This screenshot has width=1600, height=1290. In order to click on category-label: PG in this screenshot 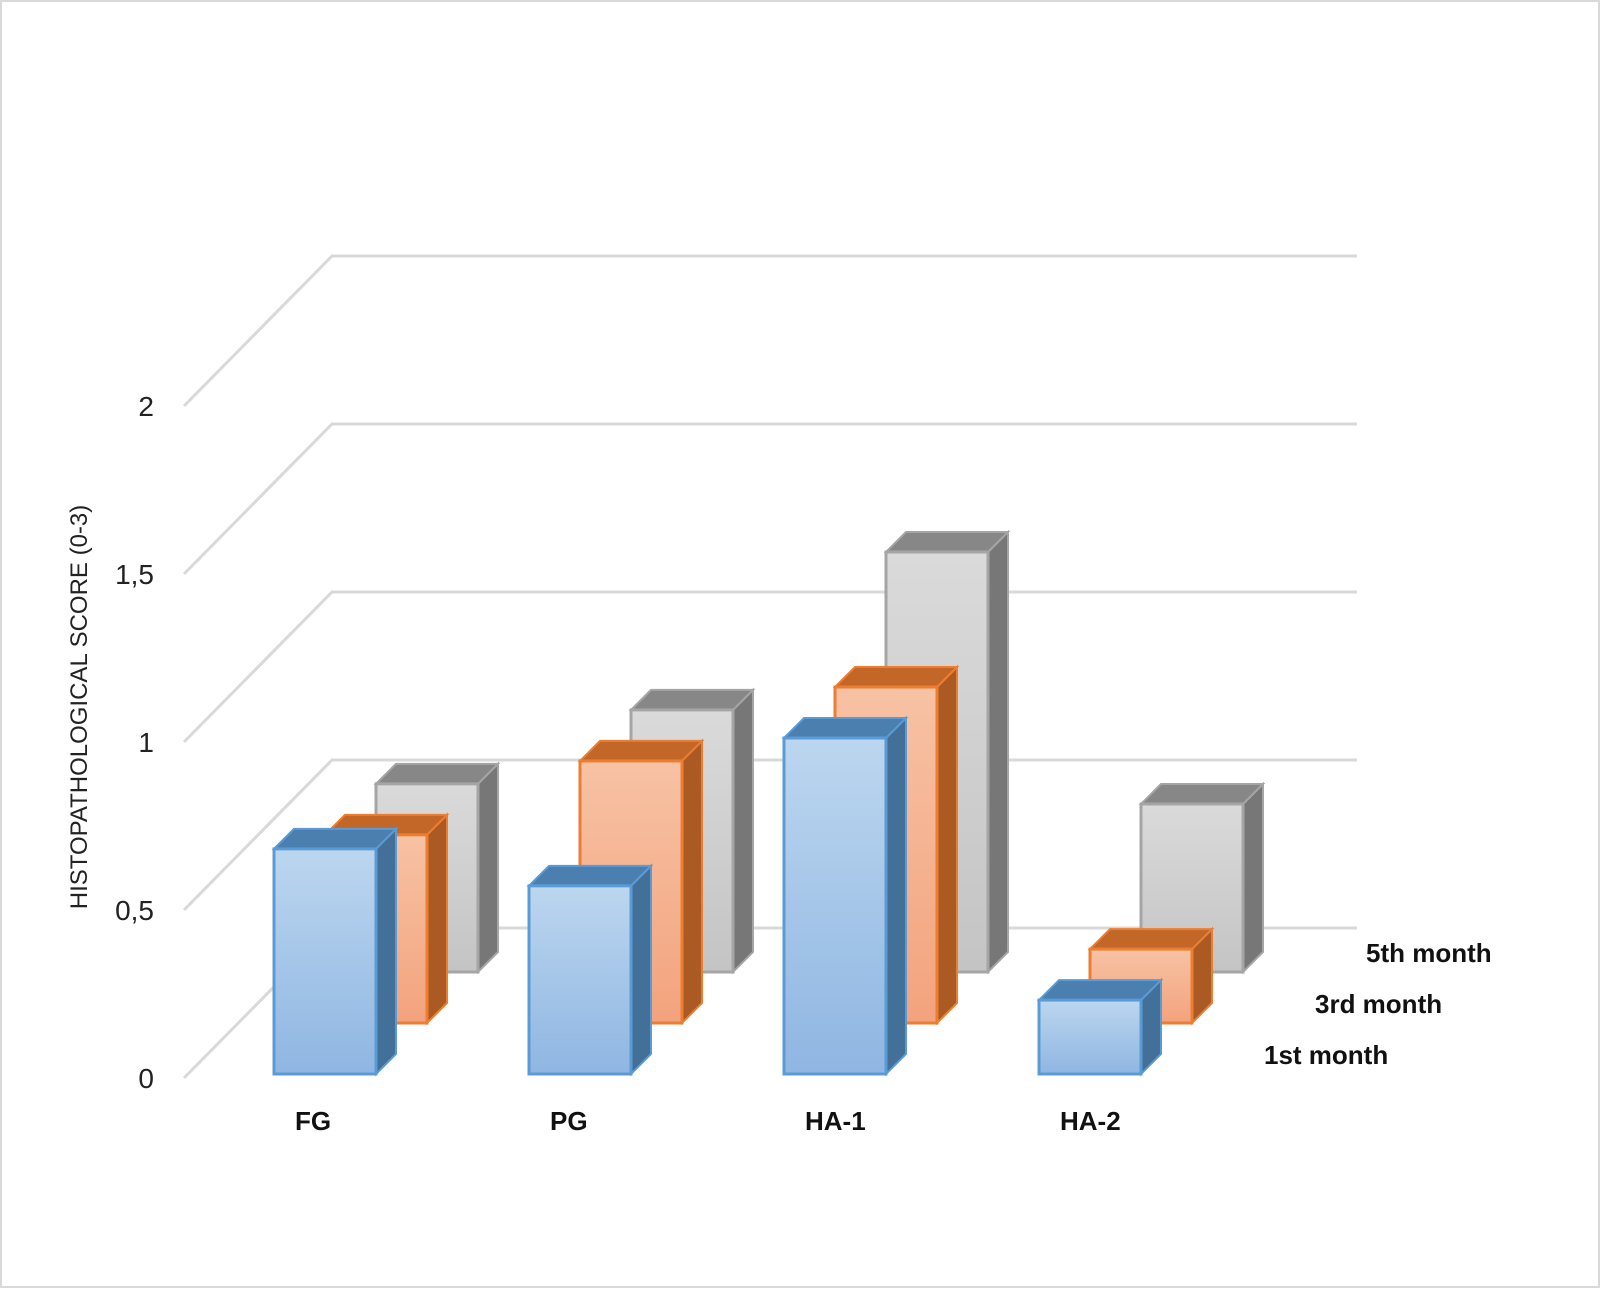, I will do `click(569, 1121)`.